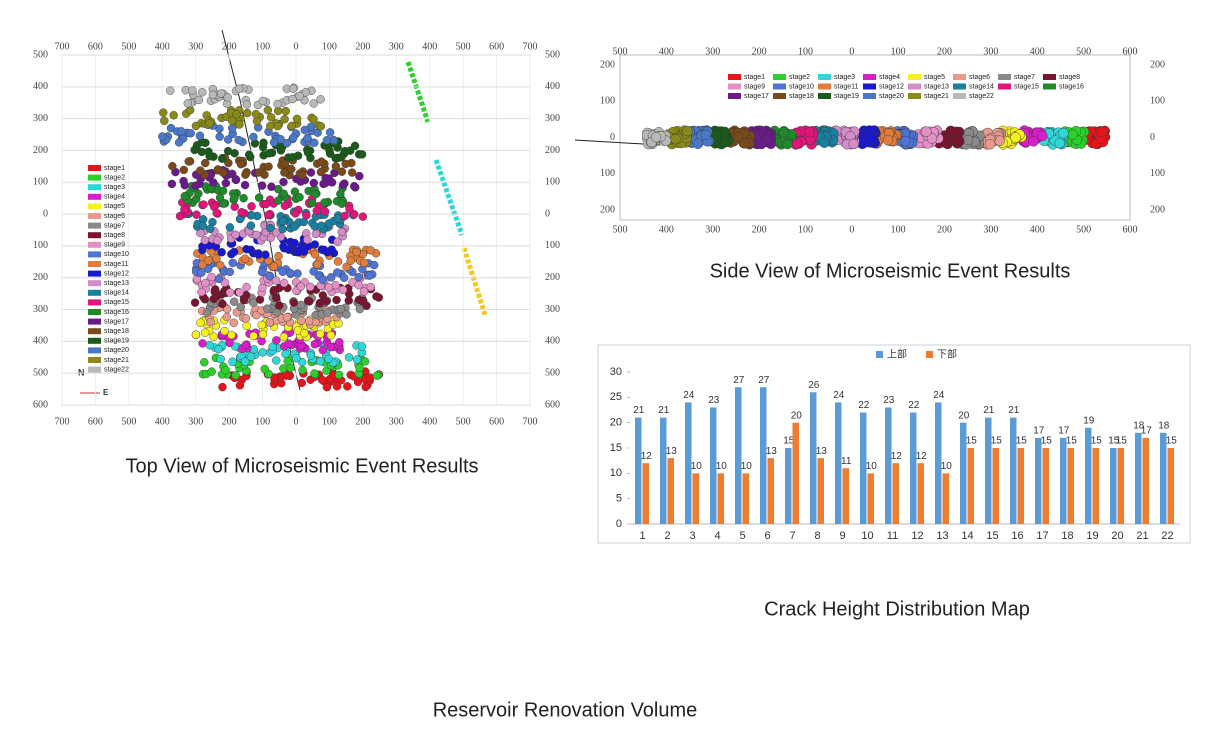  I want to click on legend-label: stage22, so click(981, 96).